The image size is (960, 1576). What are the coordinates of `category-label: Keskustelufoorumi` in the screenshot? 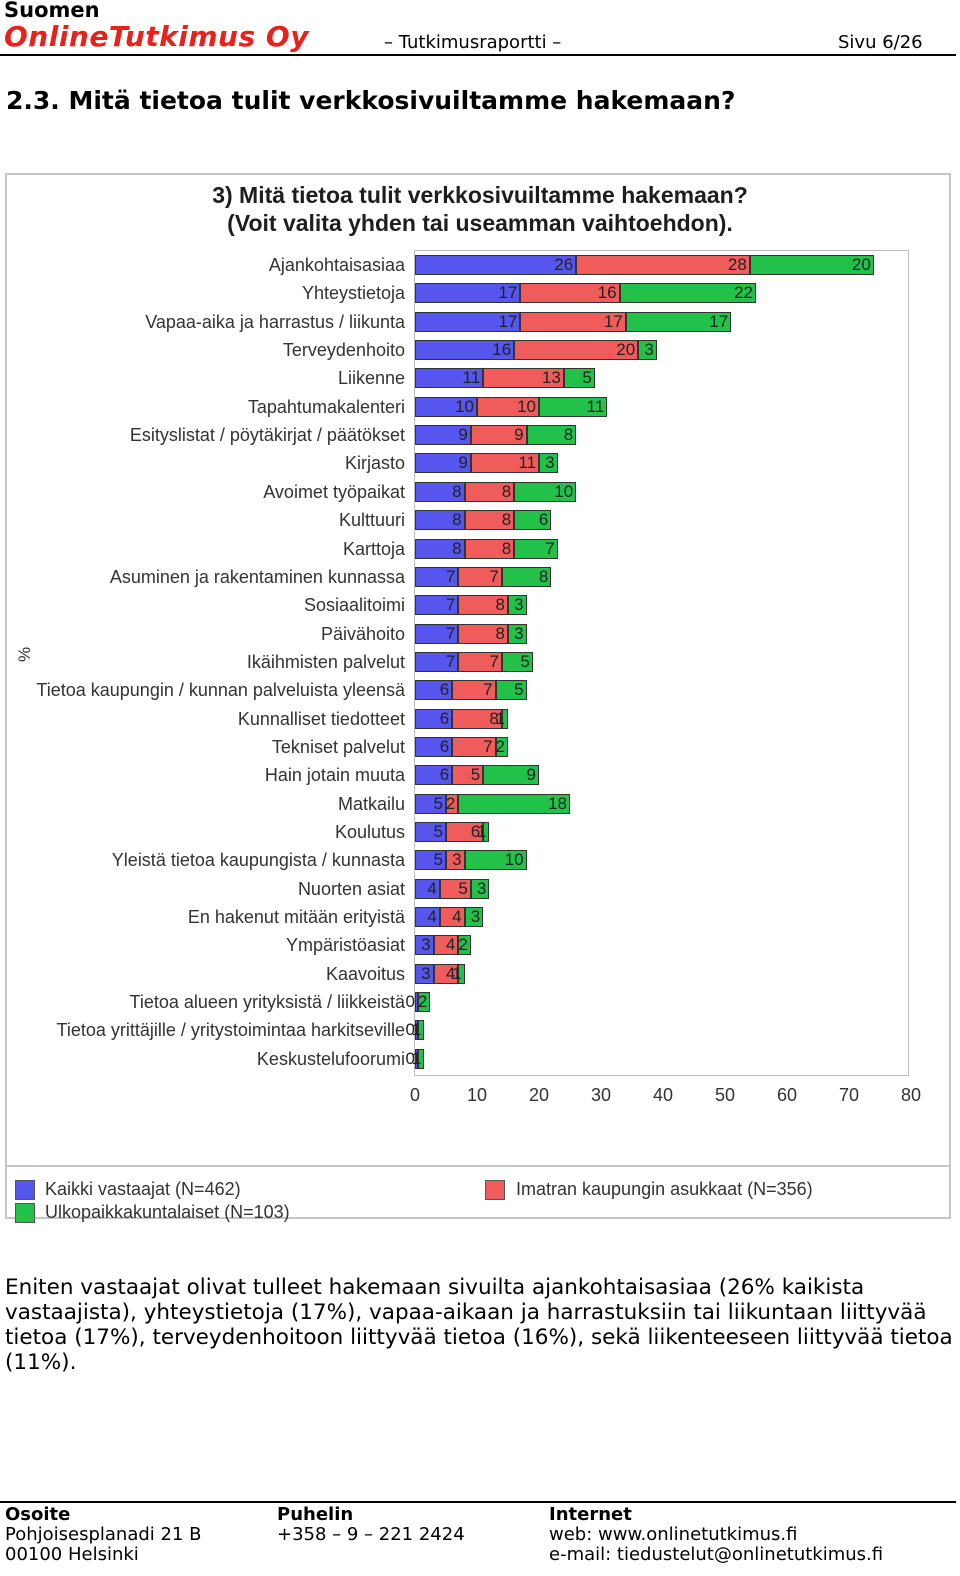 It's located at (330, 1058).